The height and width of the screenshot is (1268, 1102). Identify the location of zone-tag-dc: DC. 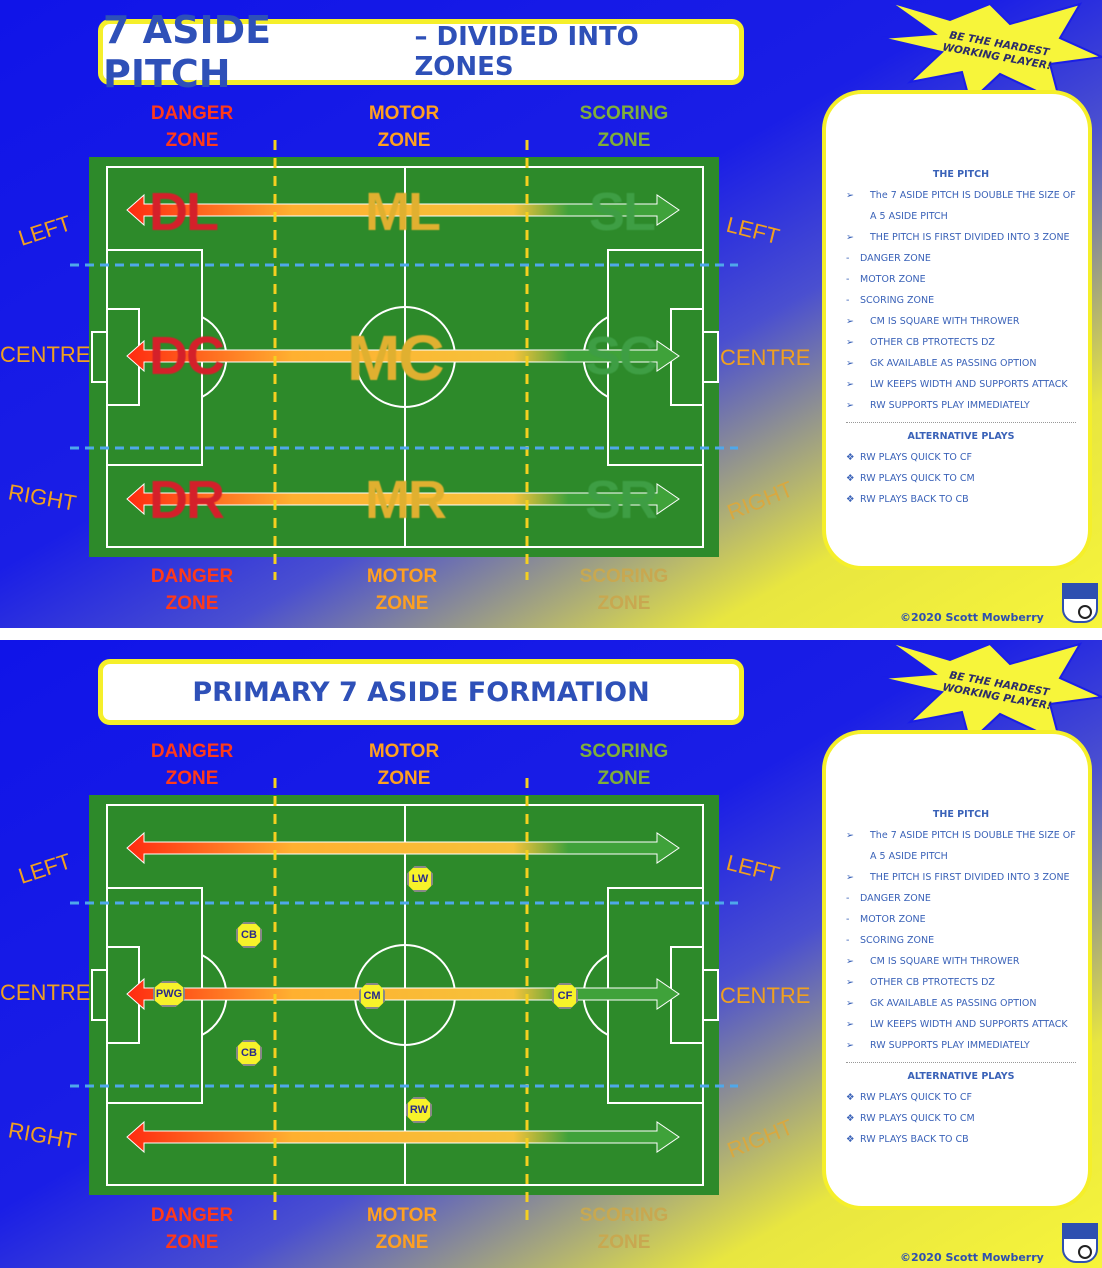
(187, 356).